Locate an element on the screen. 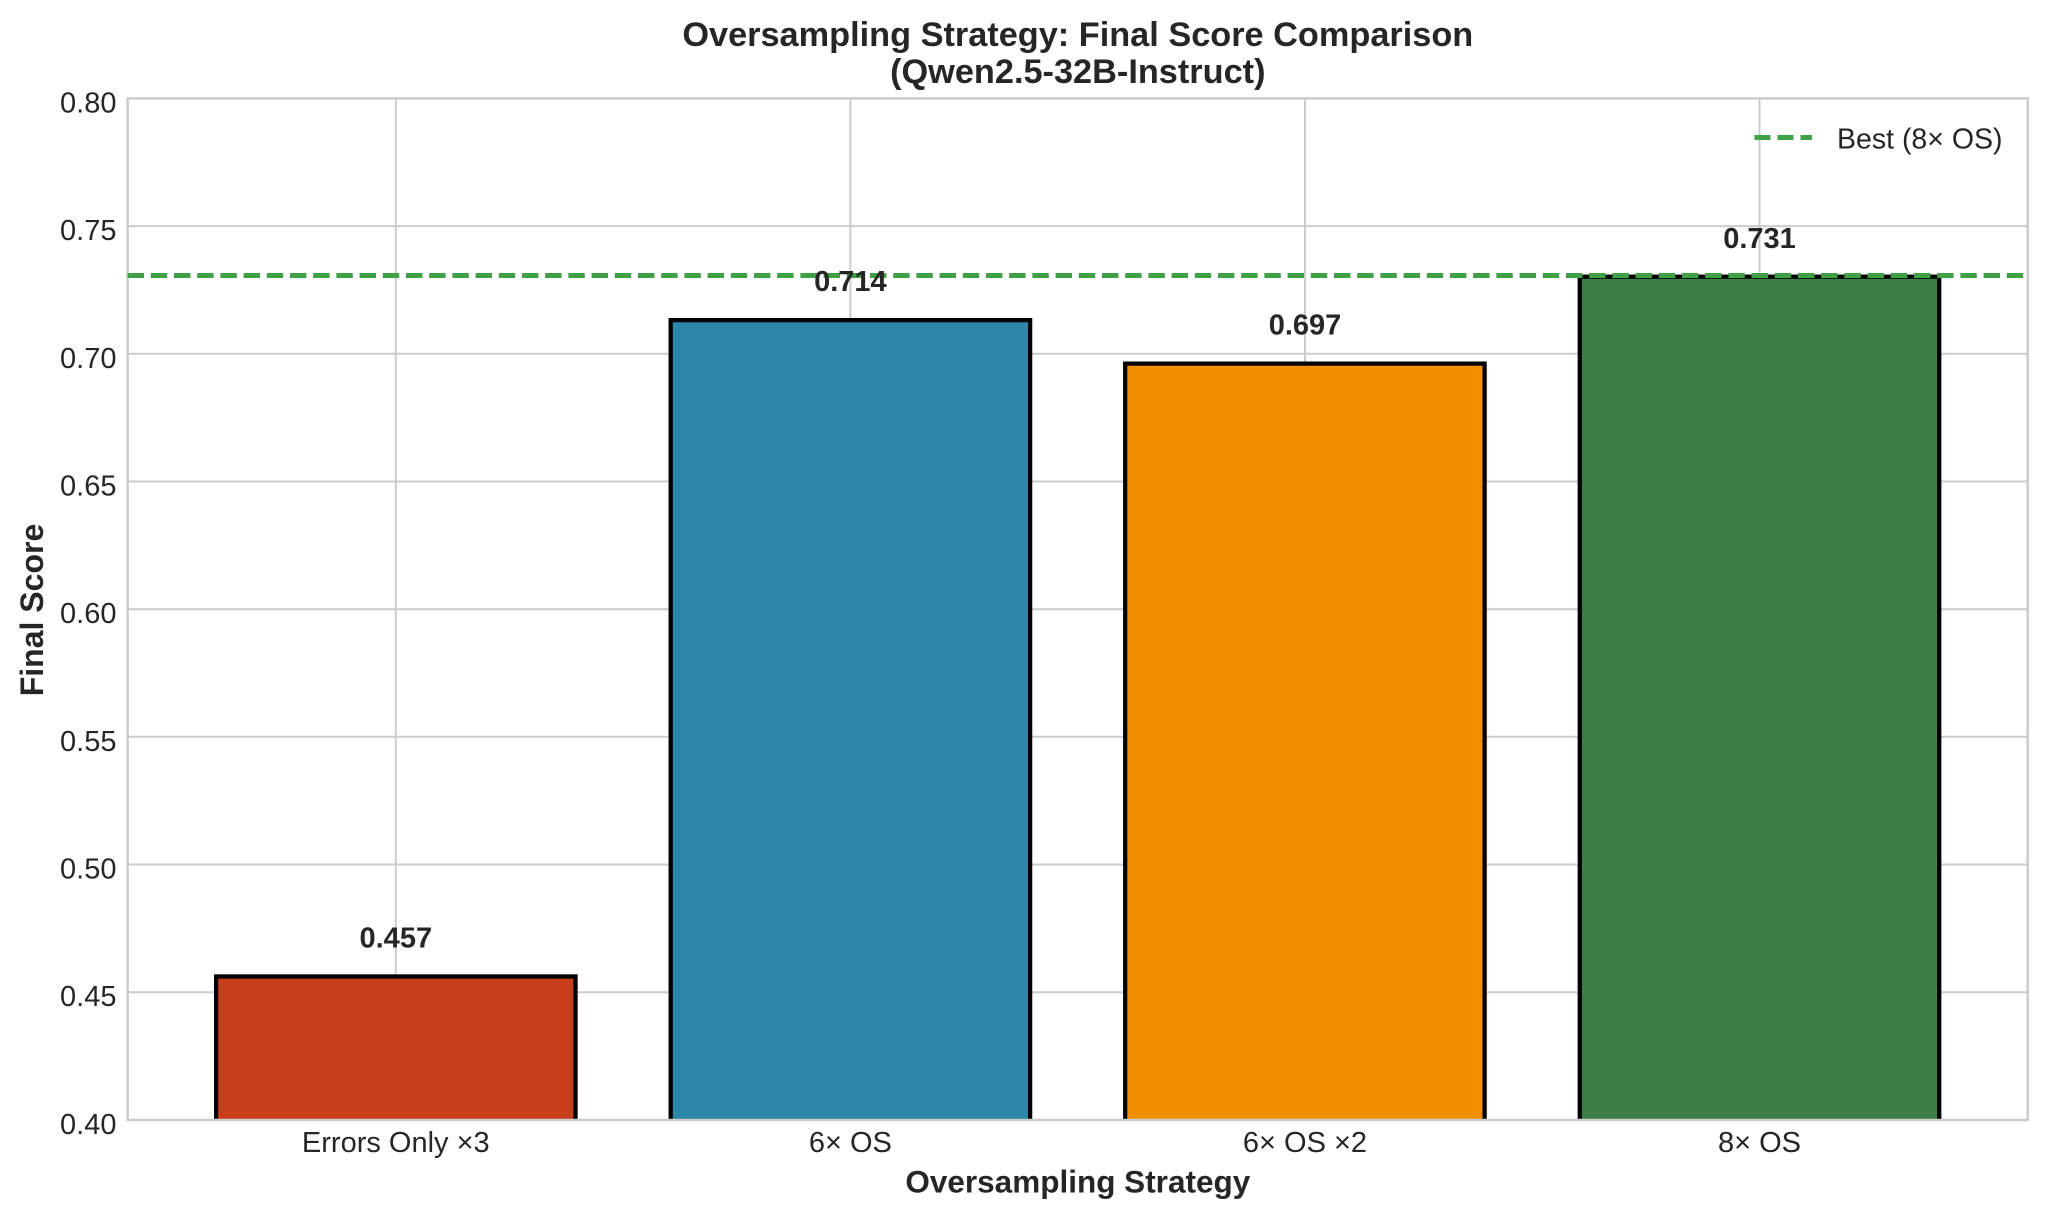 The image size is (2048, 1225). svg-text: 6× OS is located at coordinates (850, 1143).